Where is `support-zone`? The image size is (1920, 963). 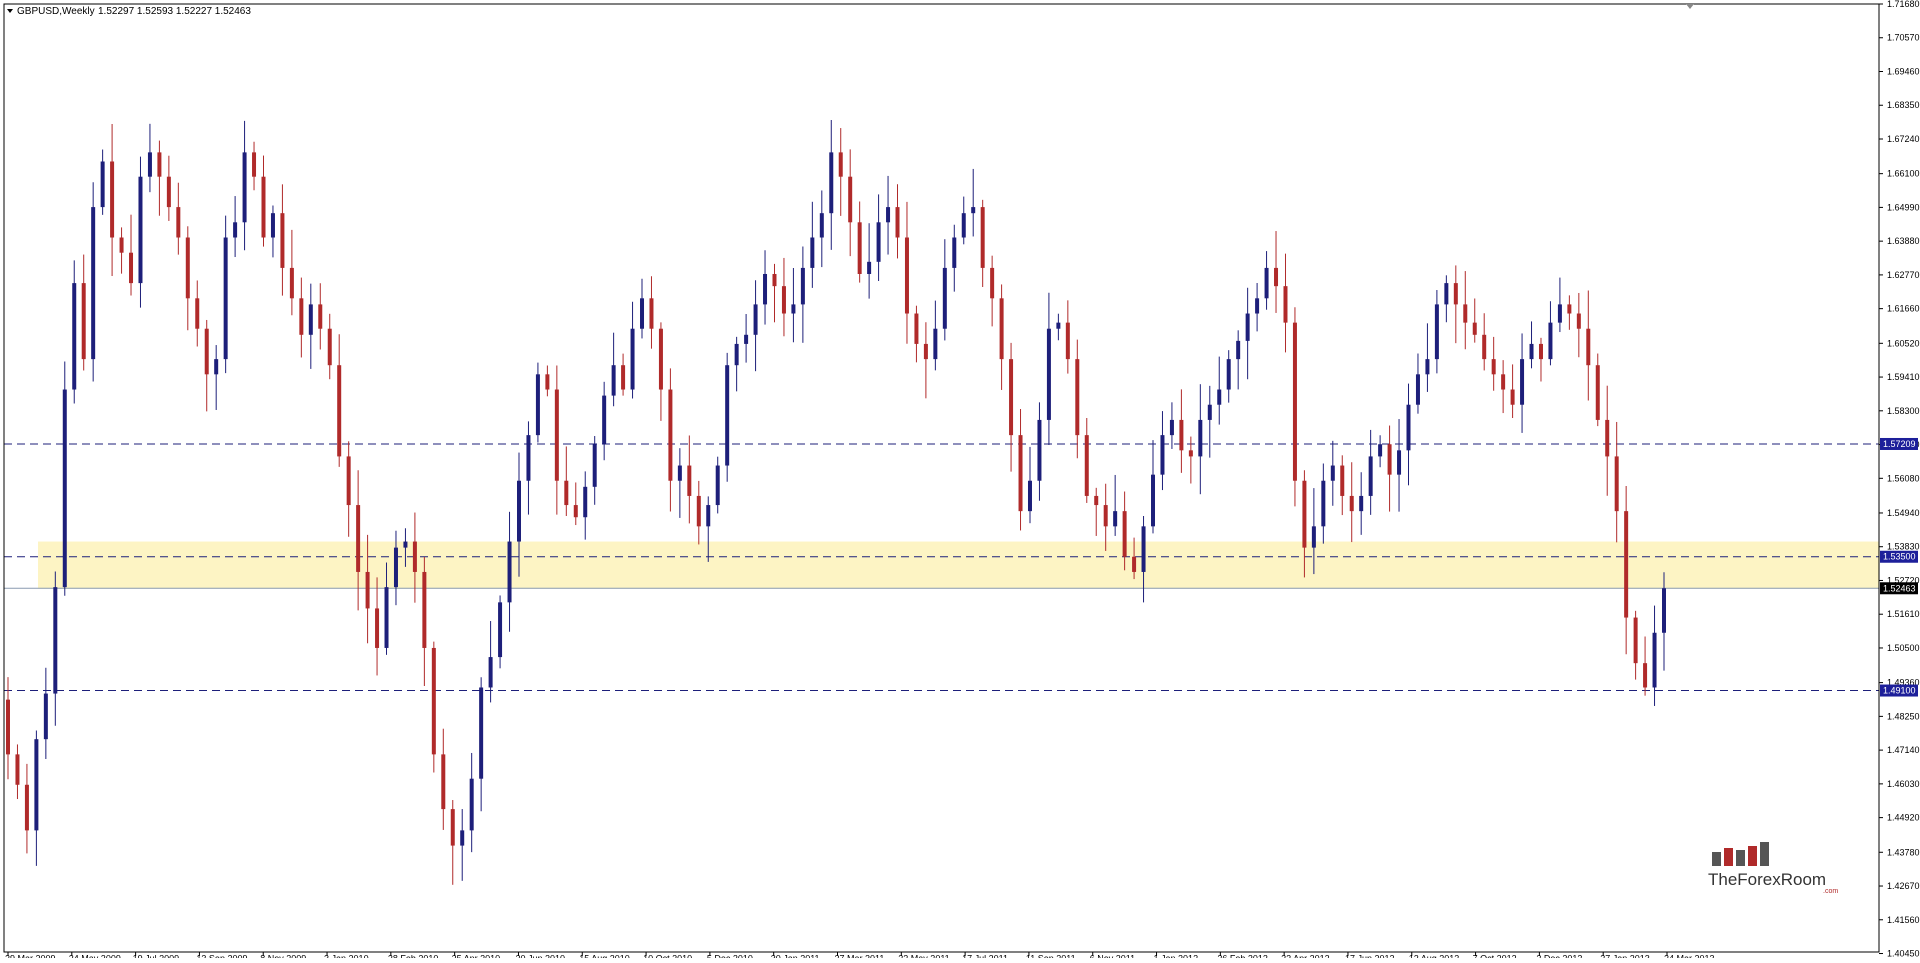
support-zone is located at coordinates (958, 565).